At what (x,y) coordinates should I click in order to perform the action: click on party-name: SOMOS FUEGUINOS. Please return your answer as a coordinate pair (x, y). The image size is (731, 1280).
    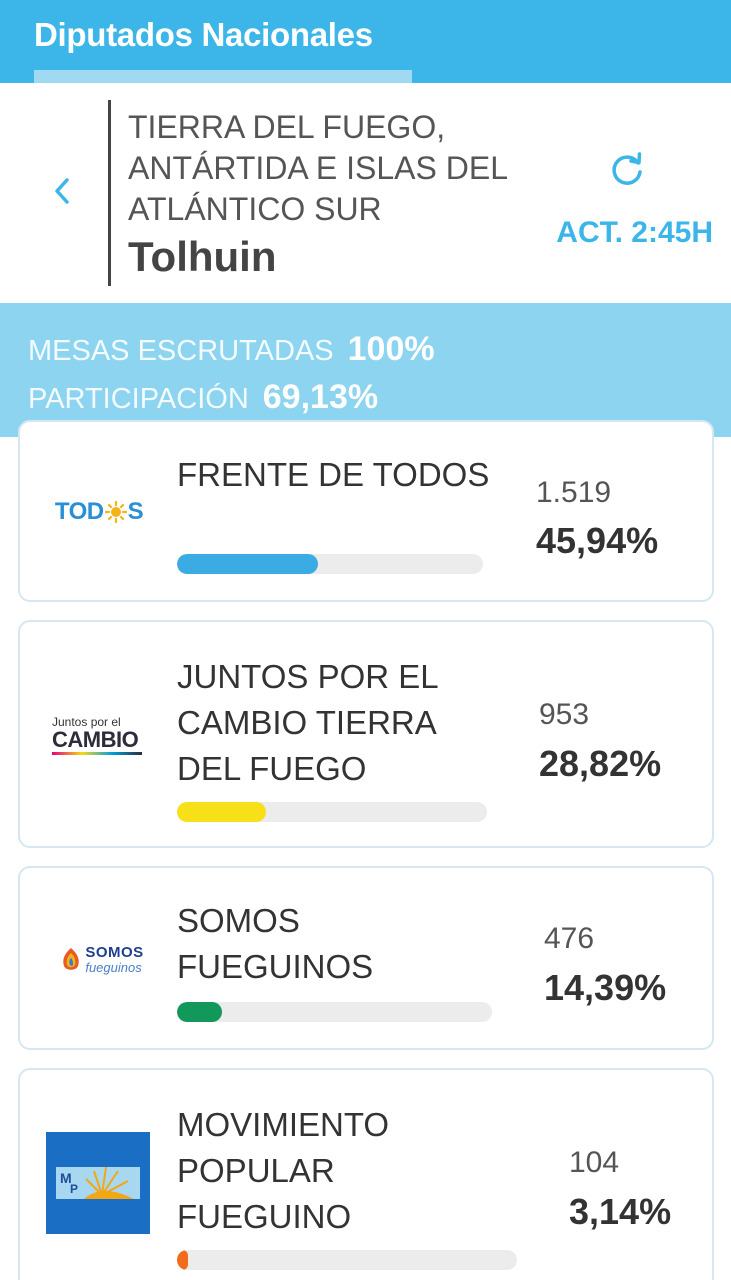
    Looking at the image, I should click on (275, 943).